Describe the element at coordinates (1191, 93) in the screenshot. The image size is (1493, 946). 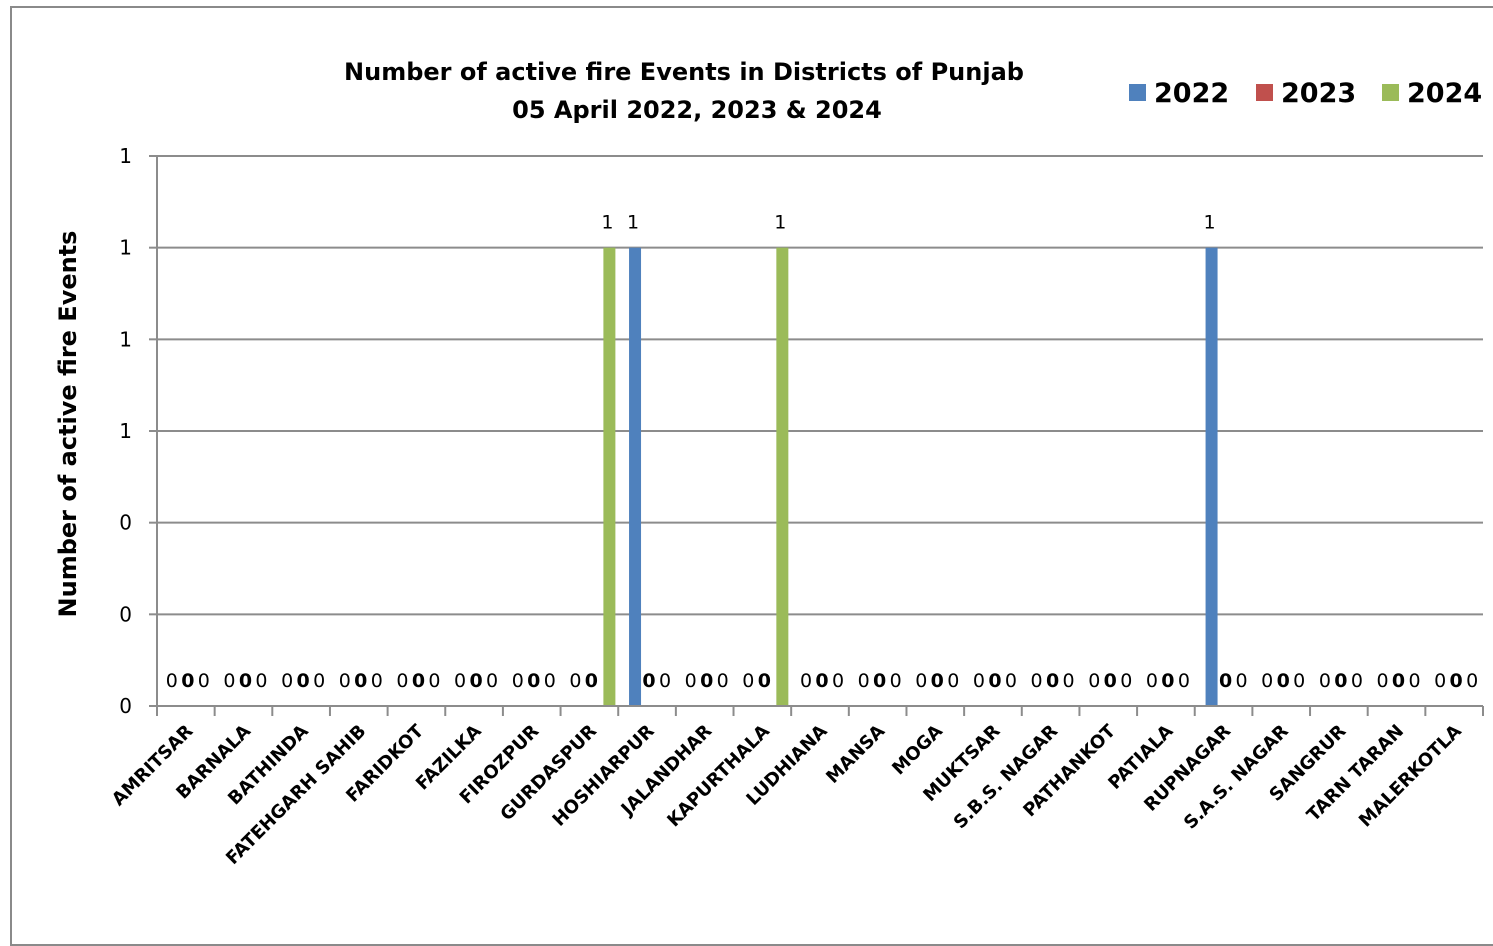
I see `legend-label-2022: 2022` at that location.